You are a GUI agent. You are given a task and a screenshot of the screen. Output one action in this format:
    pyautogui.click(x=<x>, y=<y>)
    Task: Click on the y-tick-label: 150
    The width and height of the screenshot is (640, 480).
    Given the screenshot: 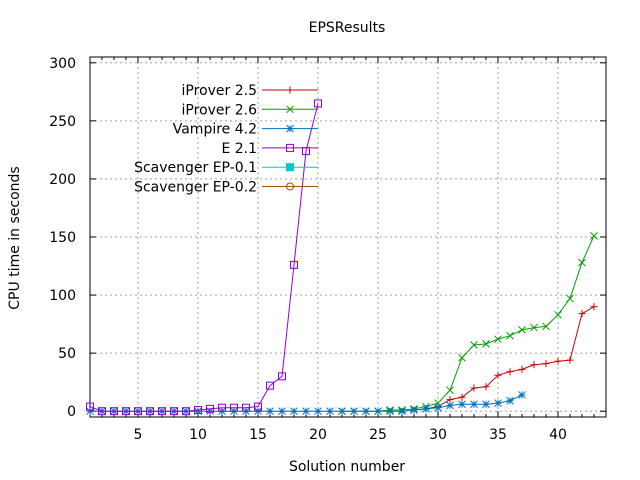 What is the action you would take?
    pyautogui.click(x=62, y=238)
    